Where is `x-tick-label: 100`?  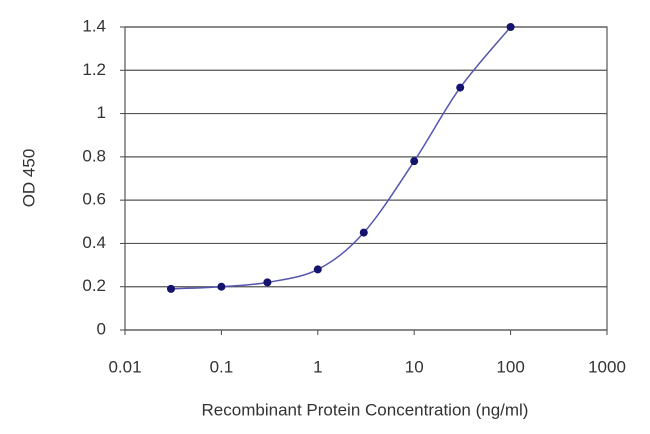
x-tick-label: 100 is located at coordinates (510, 366).